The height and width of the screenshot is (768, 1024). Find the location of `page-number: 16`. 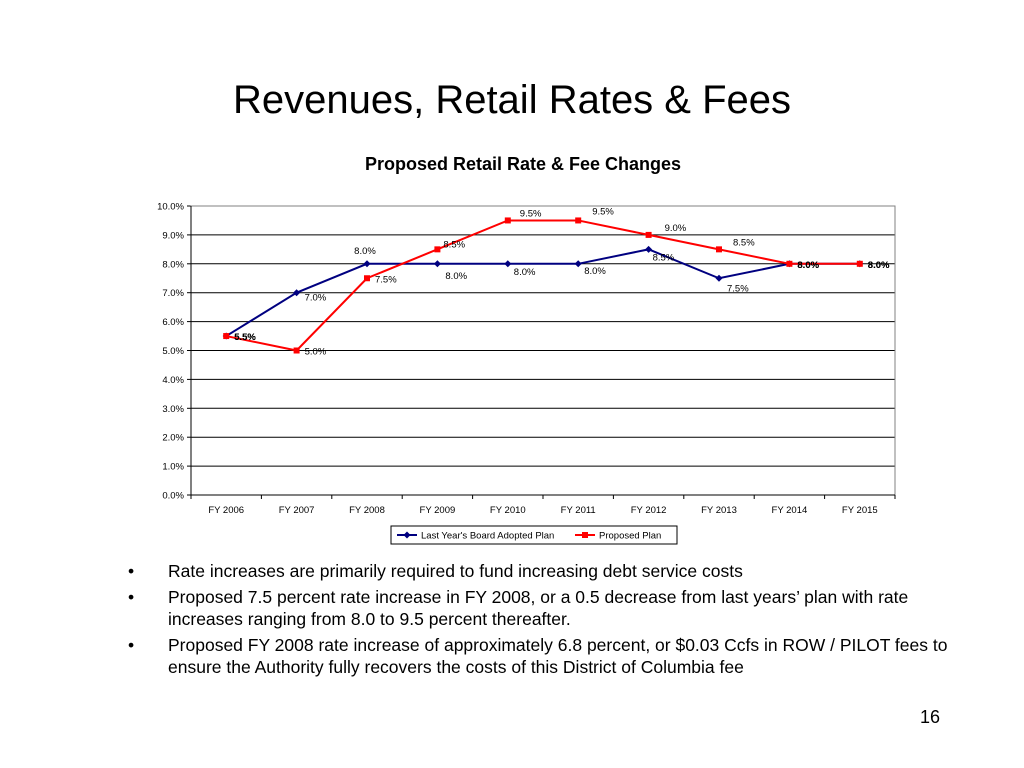

page-number: 16 is located at coordinates (929, 717).